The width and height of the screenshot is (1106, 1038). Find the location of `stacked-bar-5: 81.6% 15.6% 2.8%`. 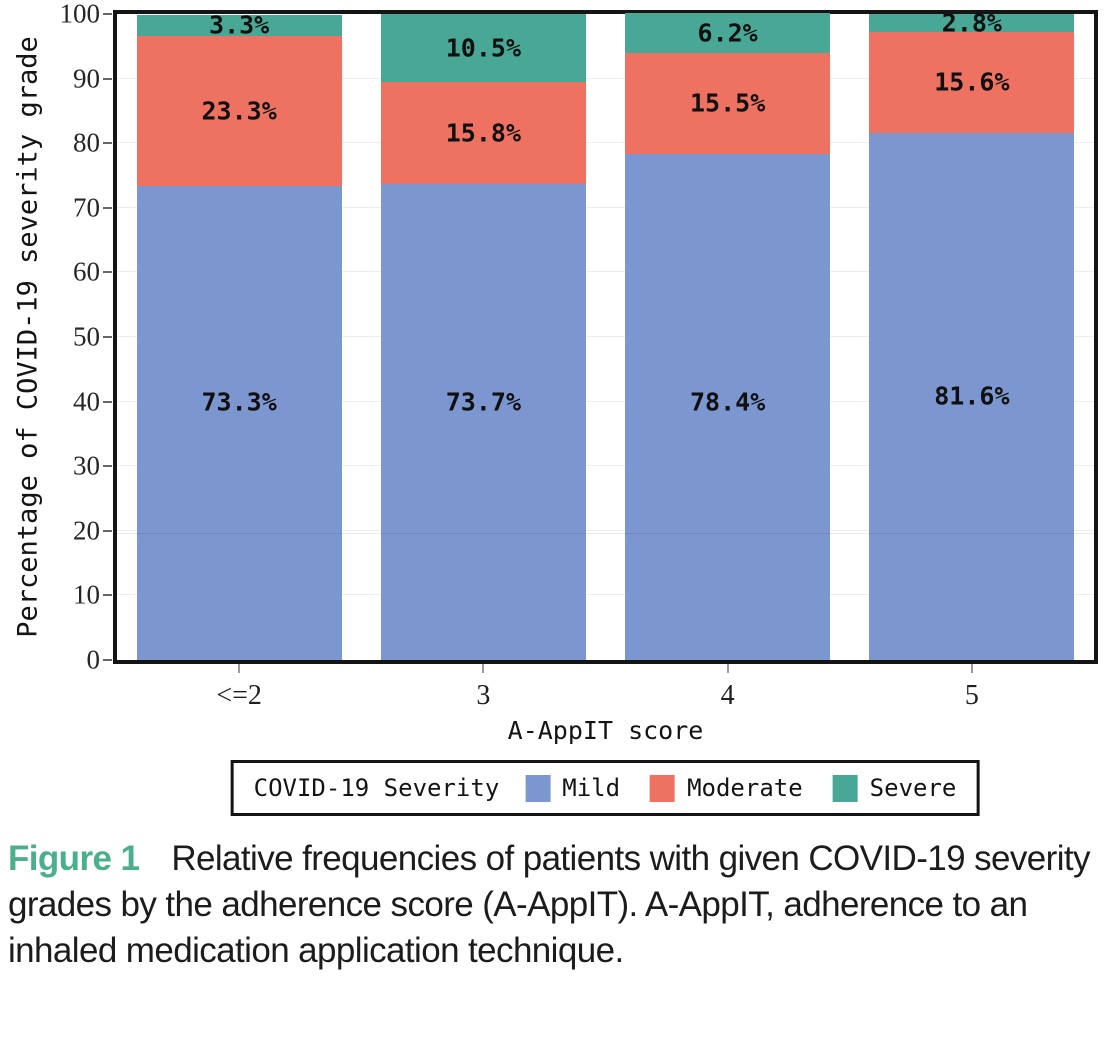

stacked-bar-5: 81.6% 15.6% 2.8% is located at coordinates (972, 334).